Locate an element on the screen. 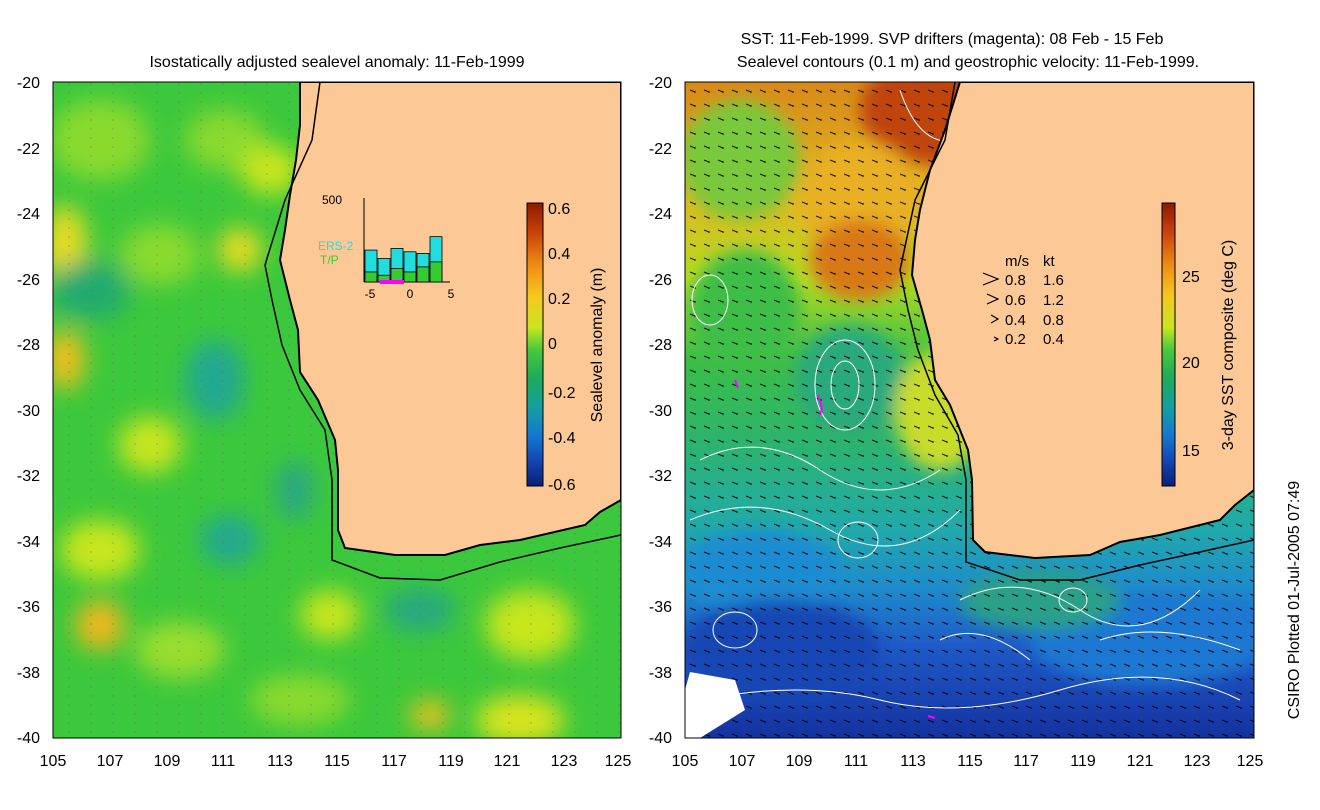 This screenshot has width=1320, height=810. cbar-tick: 25 is located at coordinates (1191, 277).